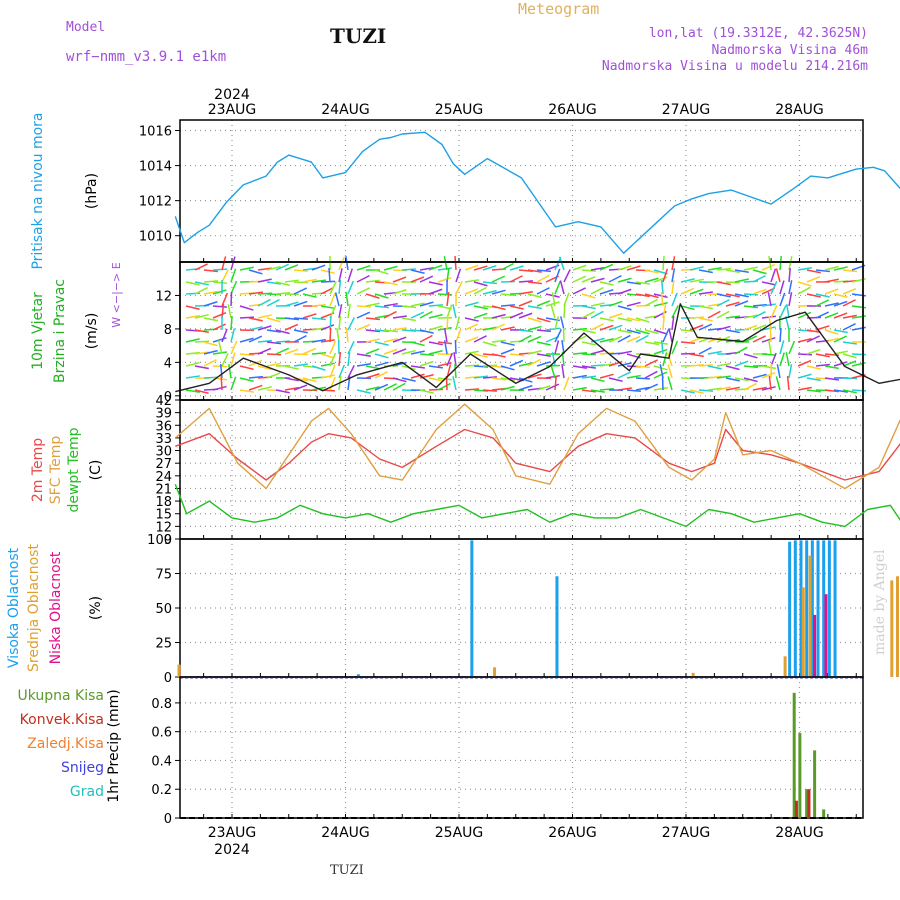  I want to click on y-tick-label: 0, so click(168, 678).